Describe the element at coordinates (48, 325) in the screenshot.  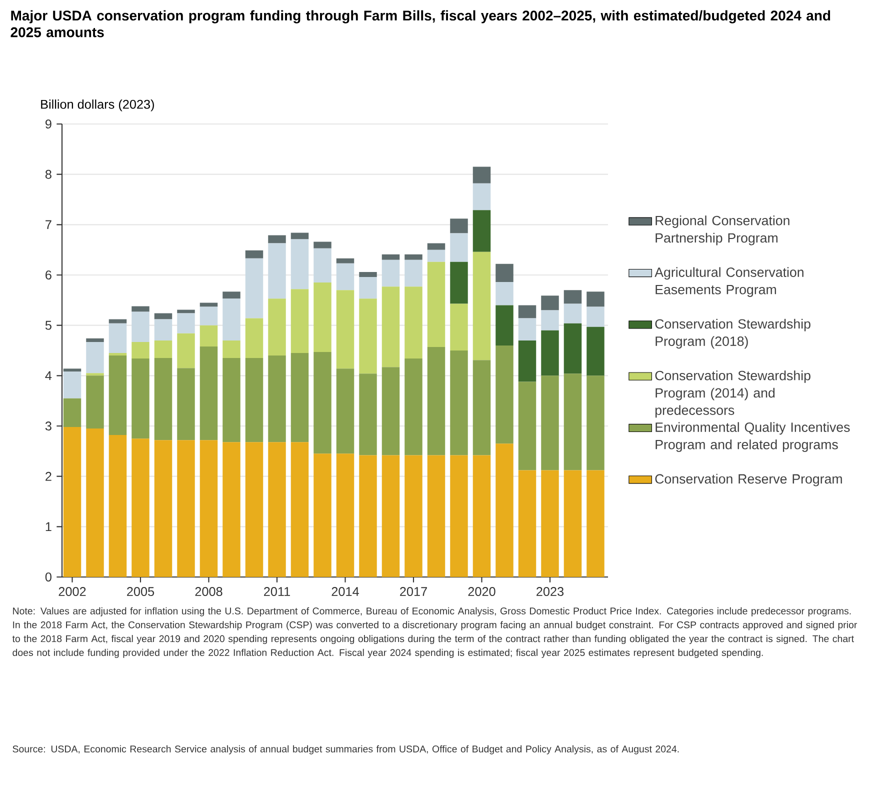
I see `y-tick-label: 5` at that location.